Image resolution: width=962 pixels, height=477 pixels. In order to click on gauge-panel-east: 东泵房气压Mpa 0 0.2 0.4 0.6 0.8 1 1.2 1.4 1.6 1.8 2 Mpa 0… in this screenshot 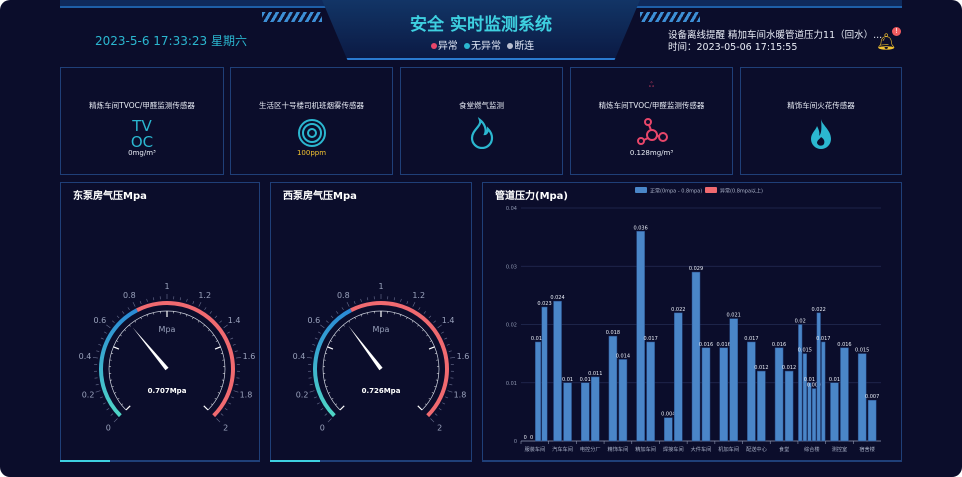, I will do `click(160, 322)`.